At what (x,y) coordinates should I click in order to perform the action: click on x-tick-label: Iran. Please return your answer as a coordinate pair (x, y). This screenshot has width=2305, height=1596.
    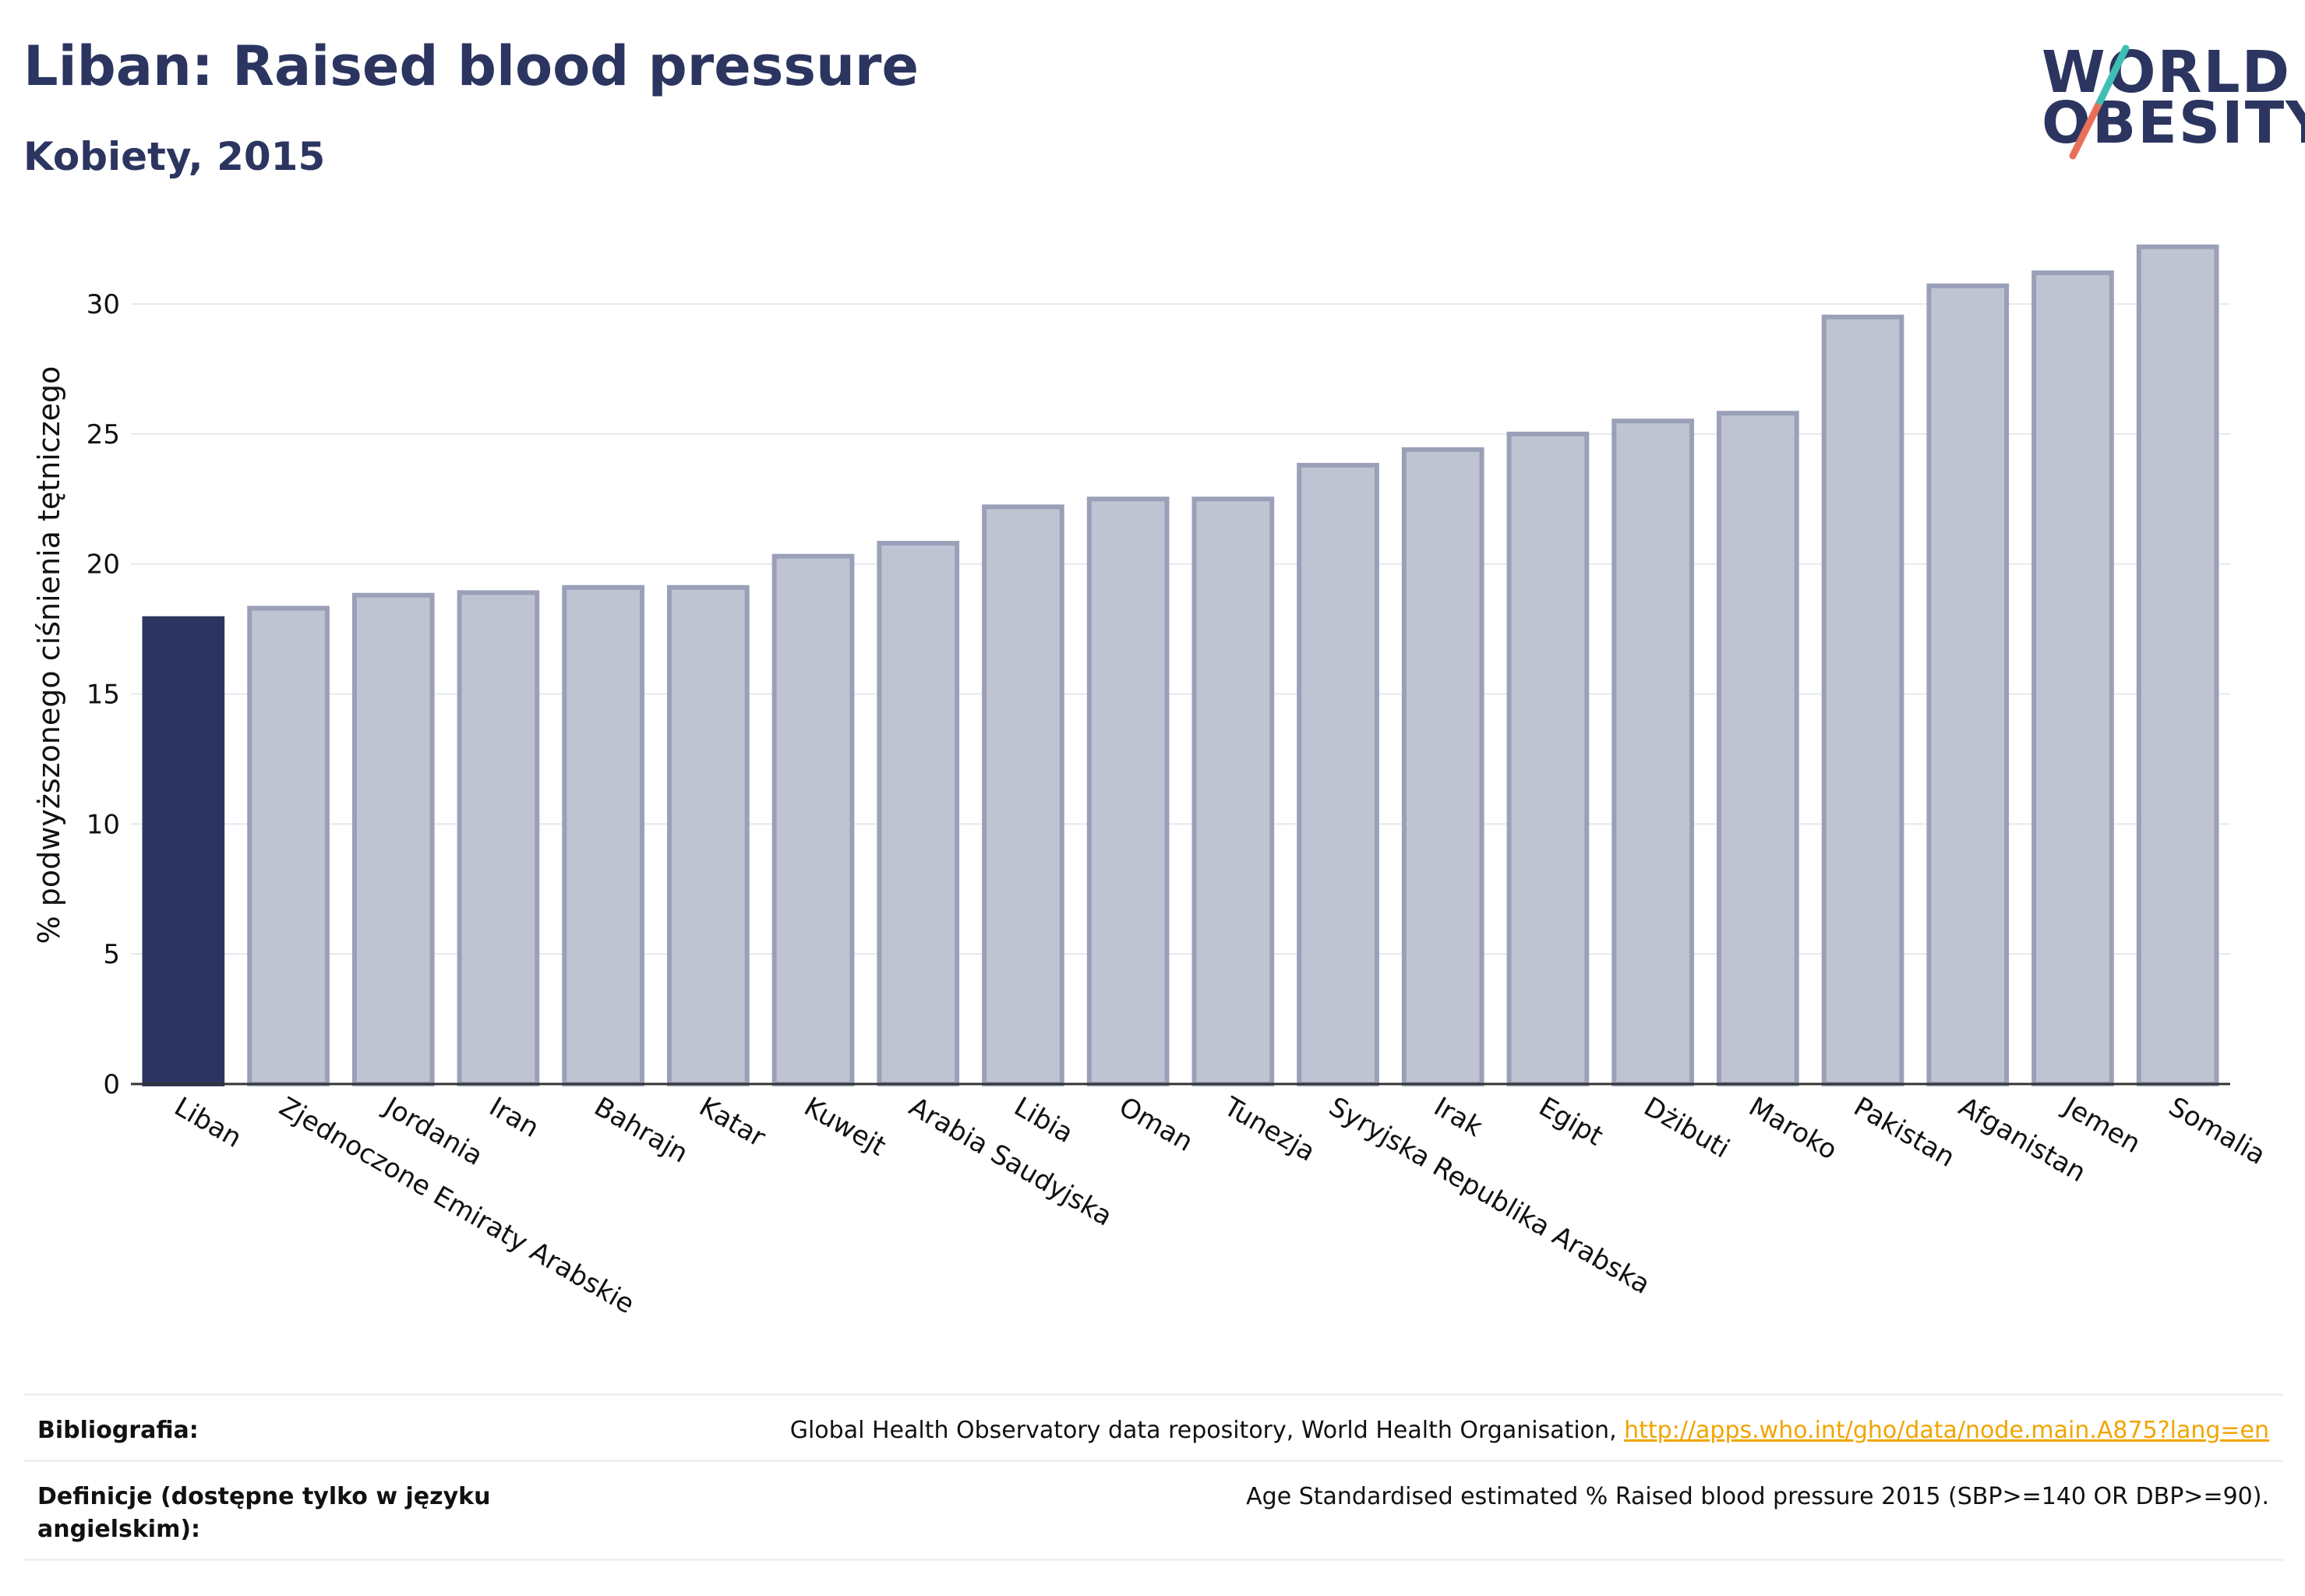
    Looking at the image, I should click on (514, 1117).